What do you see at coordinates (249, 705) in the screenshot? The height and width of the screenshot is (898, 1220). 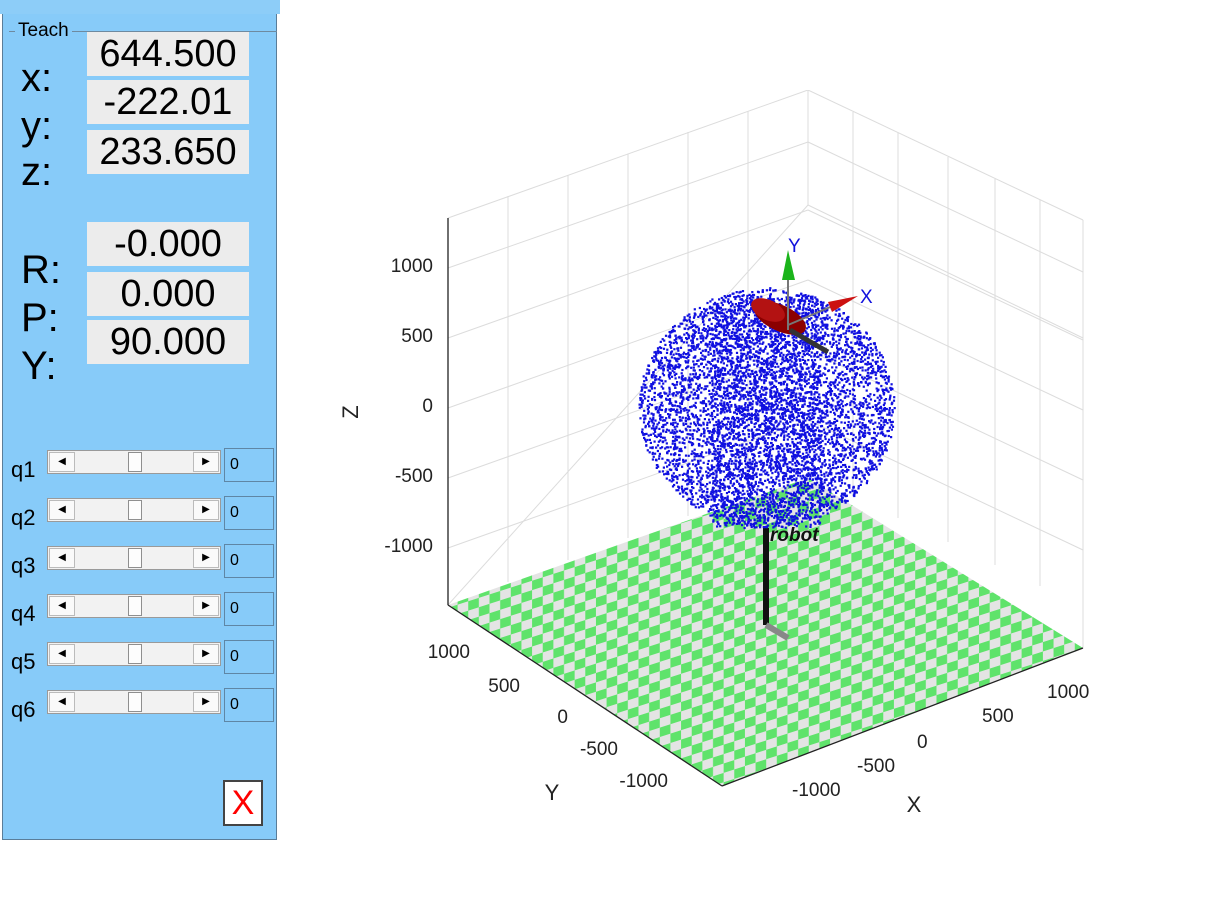 I see `q6-value: 0` at bounding box center [249, 705].